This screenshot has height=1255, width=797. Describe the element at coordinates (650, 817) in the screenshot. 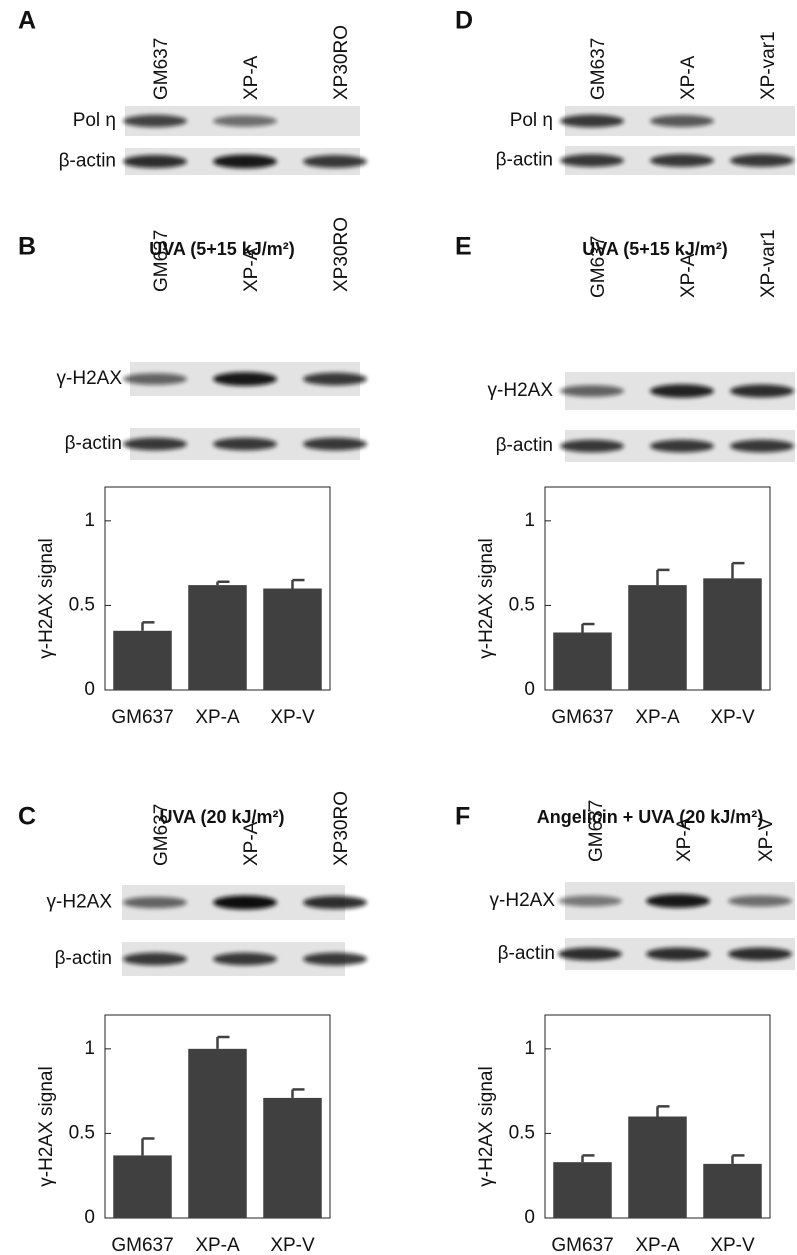

I see `panel-title: Angelicin + UVA (20 kJ/m²)` at that location.